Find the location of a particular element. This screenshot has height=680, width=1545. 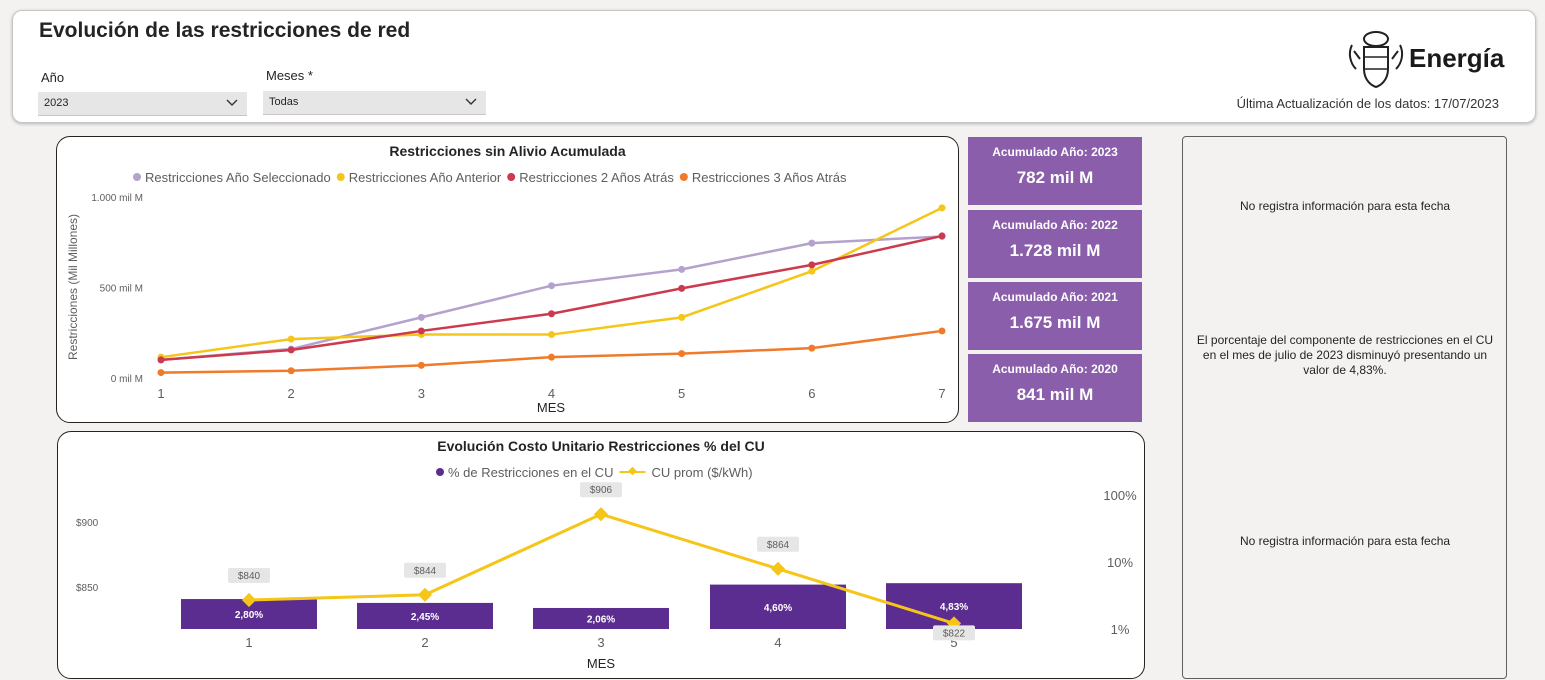

bar-data-label: 2,06% is located at coordinates (601, 619).